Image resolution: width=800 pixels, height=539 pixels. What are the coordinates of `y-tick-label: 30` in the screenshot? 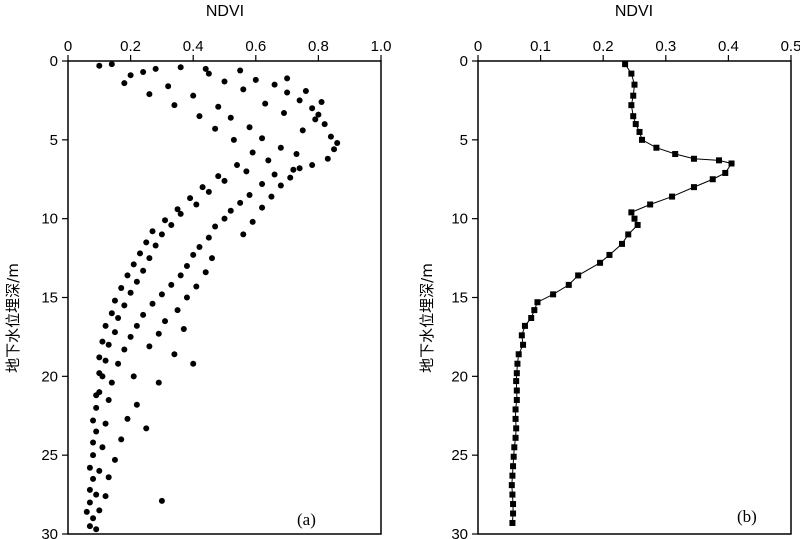 It's located at (459, 532).